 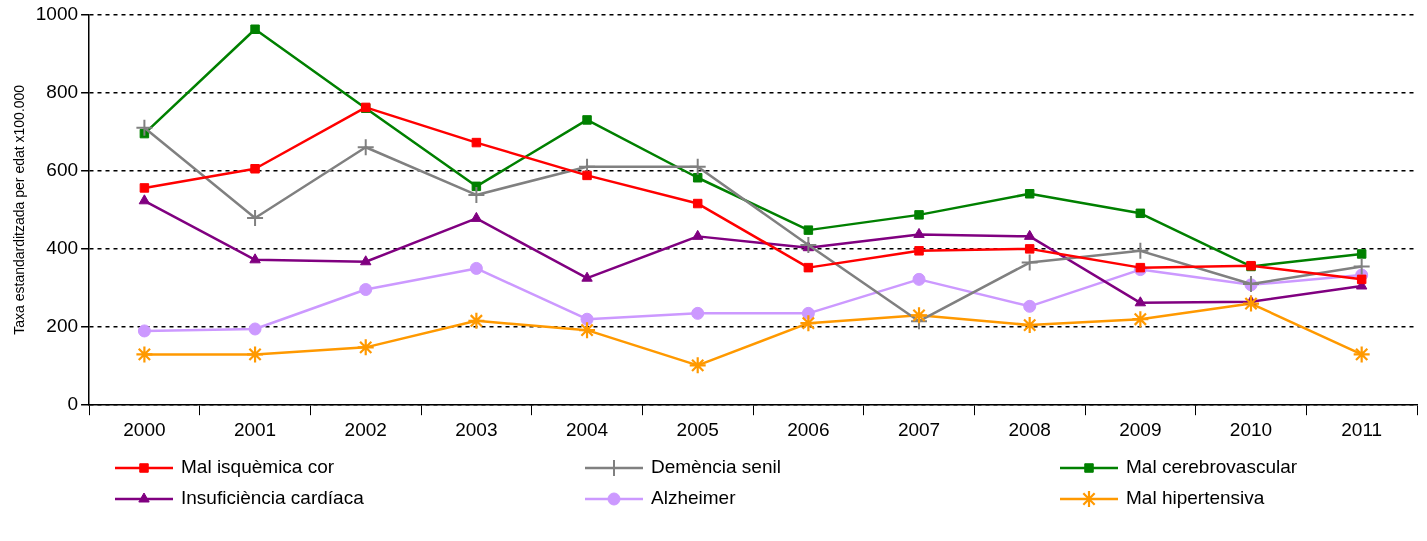 What do you see at coordinates (716, 467) in the screenshot?
I see `legend-label: Demència senil` at bounding box center [716, 467].